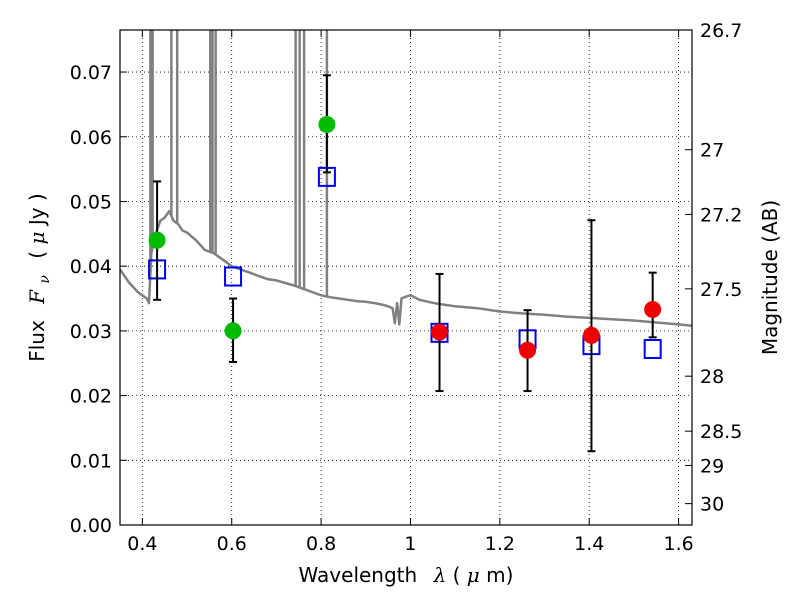 This screenshot has height=600, width=800. I want to click on y-tick-label: 0.04, so click(91, 267).